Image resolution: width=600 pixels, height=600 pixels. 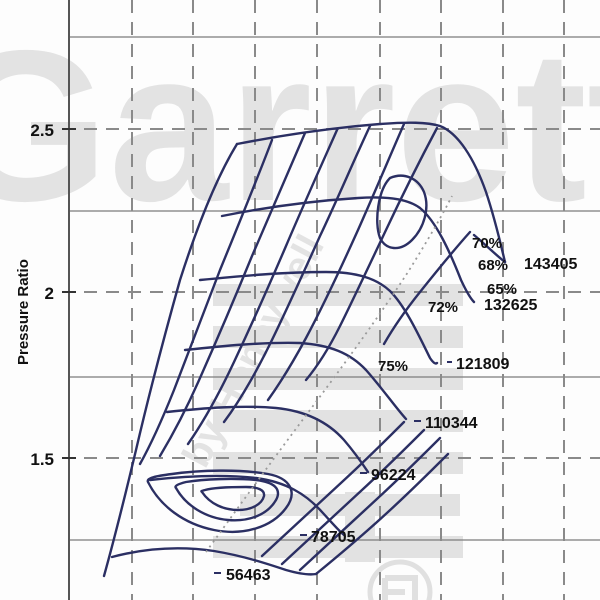 I want to click on y-tick-label-1-5: 1.5, so click(x=42, y=459).